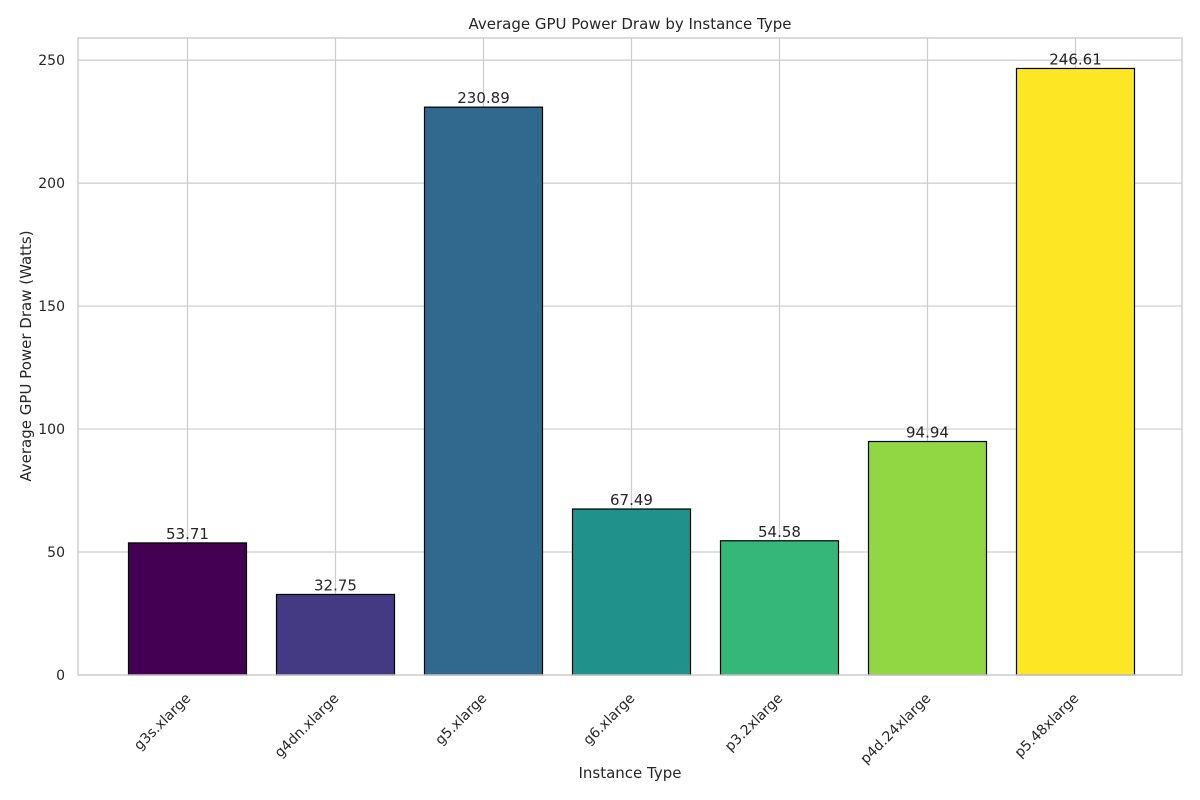  I want to click on bar-value-label: 230.89, so click(483, 98).